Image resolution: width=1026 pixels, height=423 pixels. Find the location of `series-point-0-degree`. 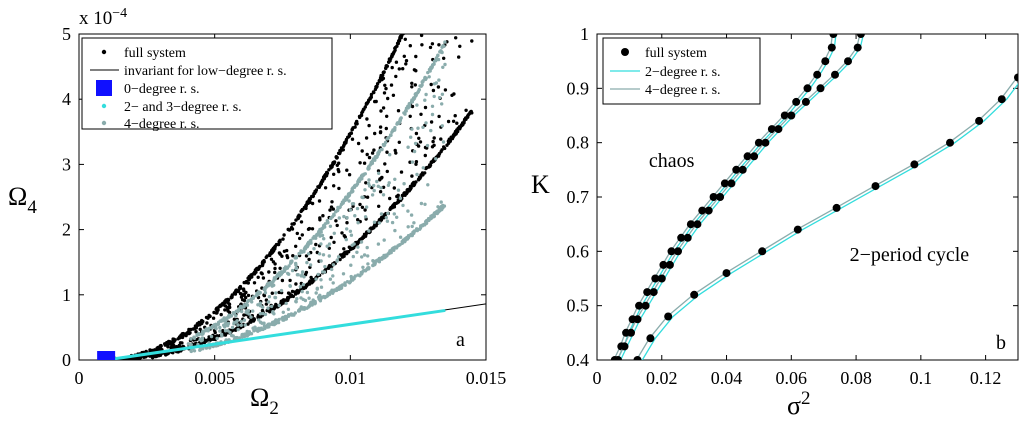

series-point-0-degree is located at coordinates (106, 355).